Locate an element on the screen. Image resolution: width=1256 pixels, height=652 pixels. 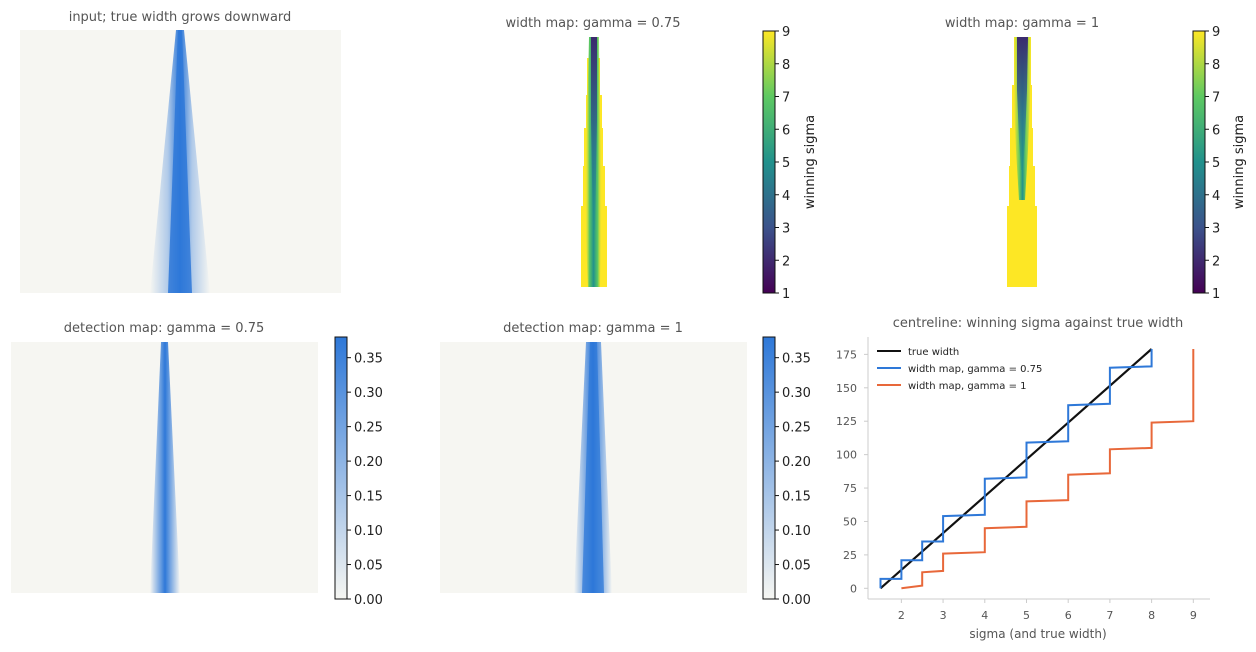
width-map-1-colorbar-ticks: 1 2 3 4 5 6 7 8 9 is located at coordinates (1212, 163).